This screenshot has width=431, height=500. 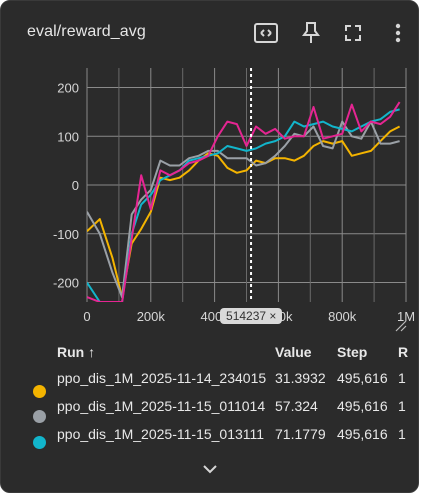 I want to click on run-value: 31.3932, so click(x=300, y=378).